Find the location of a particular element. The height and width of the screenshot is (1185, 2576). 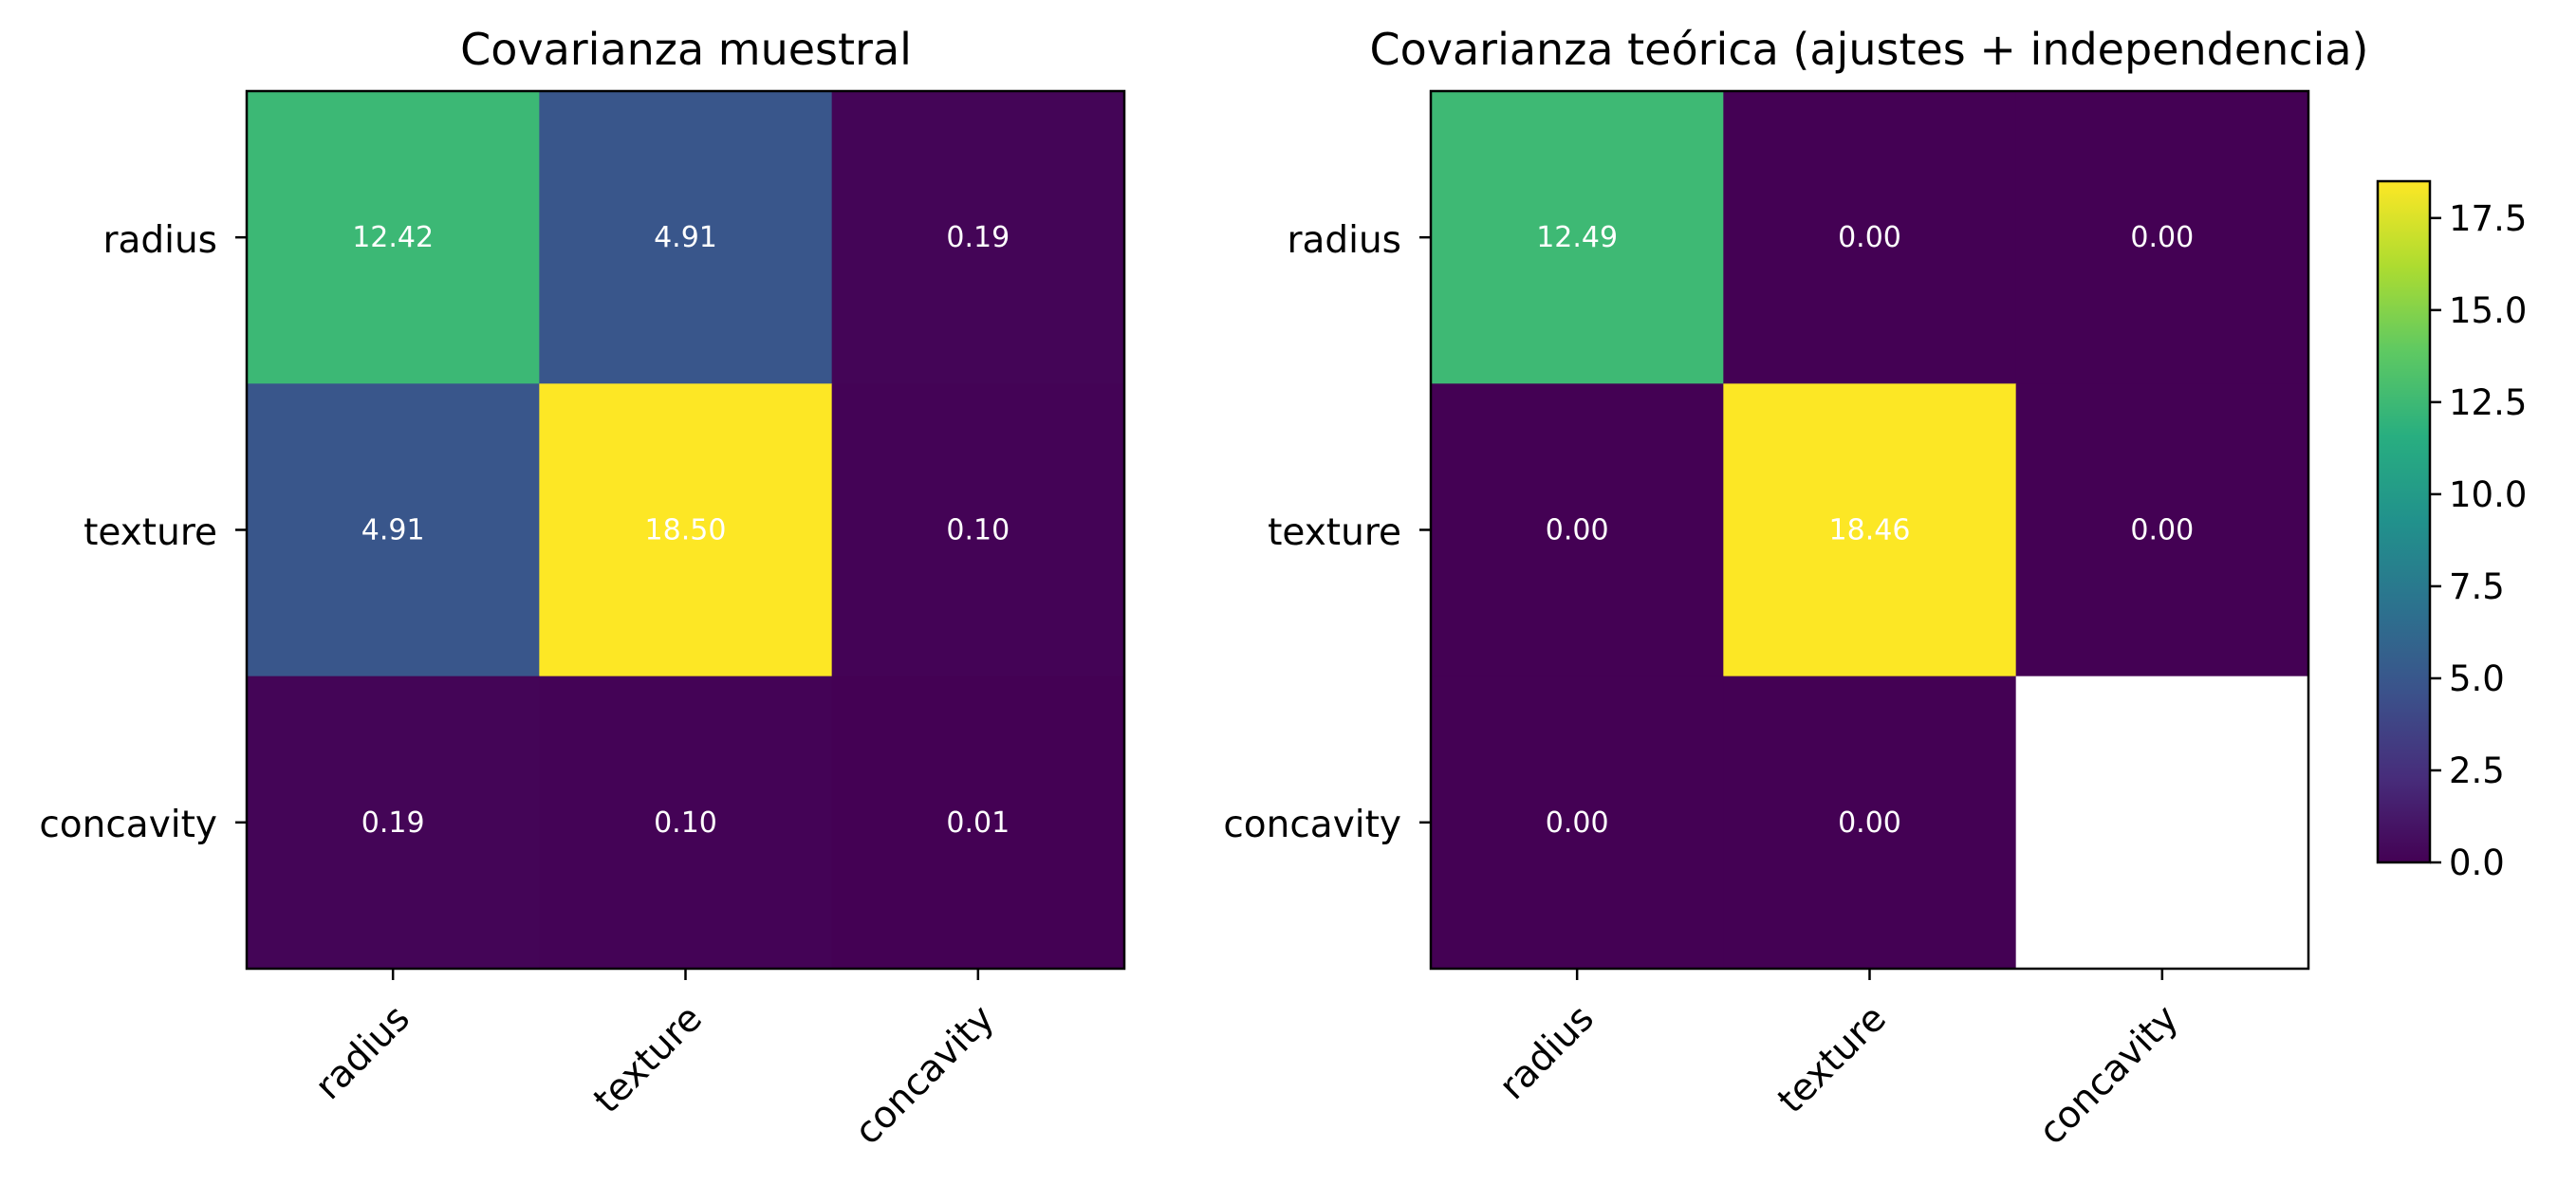

chart-title: Covarianza muestral is located at coordinates (686, 49).